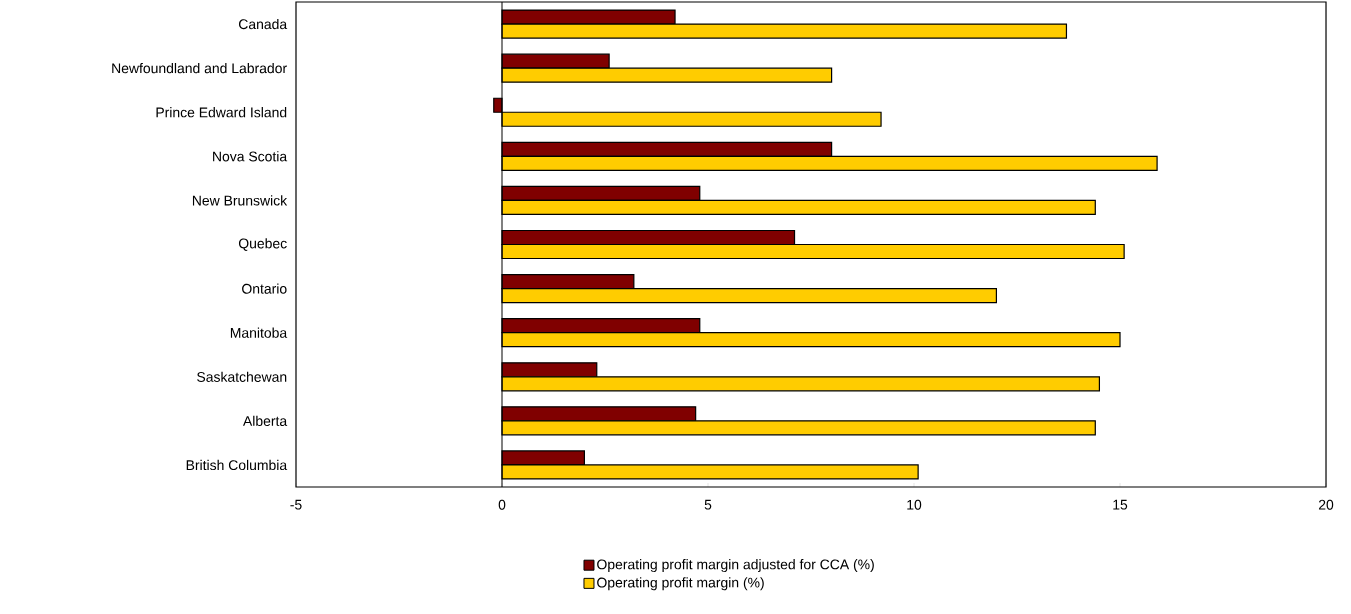 This screenshot has height=614, width=1351. I want to click on y-tick-label: Prince Edward Island, so click(221, 112).